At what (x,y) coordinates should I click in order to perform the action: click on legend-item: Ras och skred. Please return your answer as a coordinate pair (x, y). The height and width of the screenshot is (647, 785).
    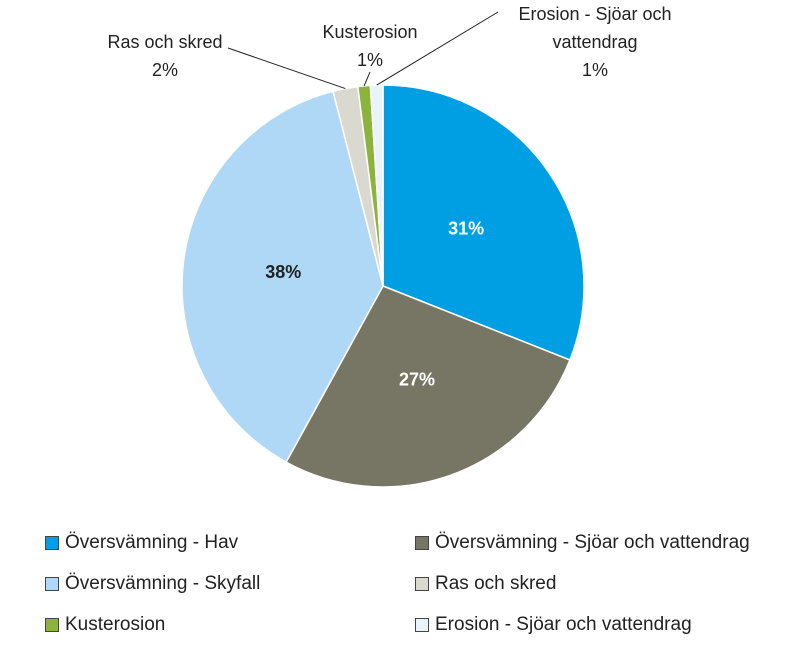
    Looking at the image, I should click on (485, 584).